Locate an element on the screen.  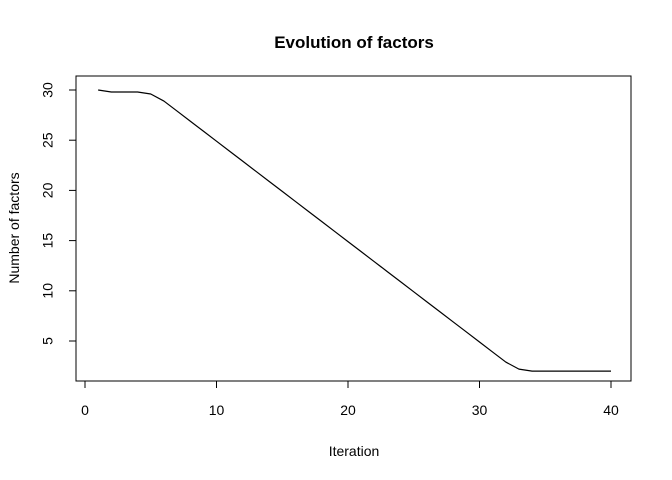
x-tick-label: 20 is located at coordinates (348, 410).